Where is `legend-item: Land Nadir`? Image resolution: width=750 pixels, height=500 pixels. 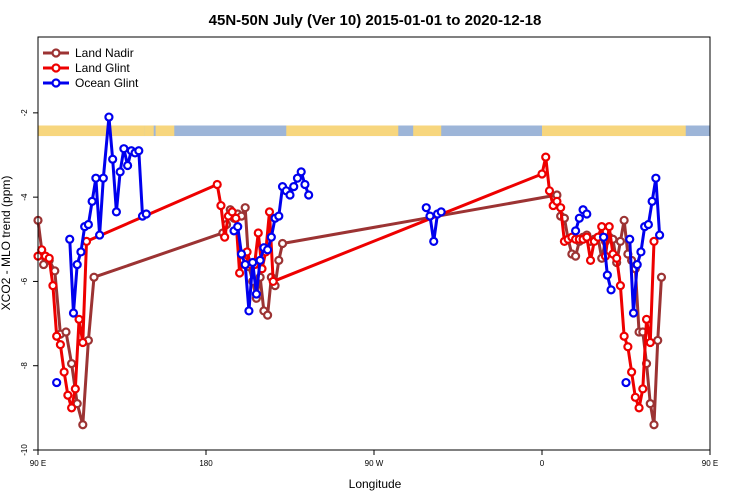 legend-item: Land Nadir is located at coordinates (88, 53).